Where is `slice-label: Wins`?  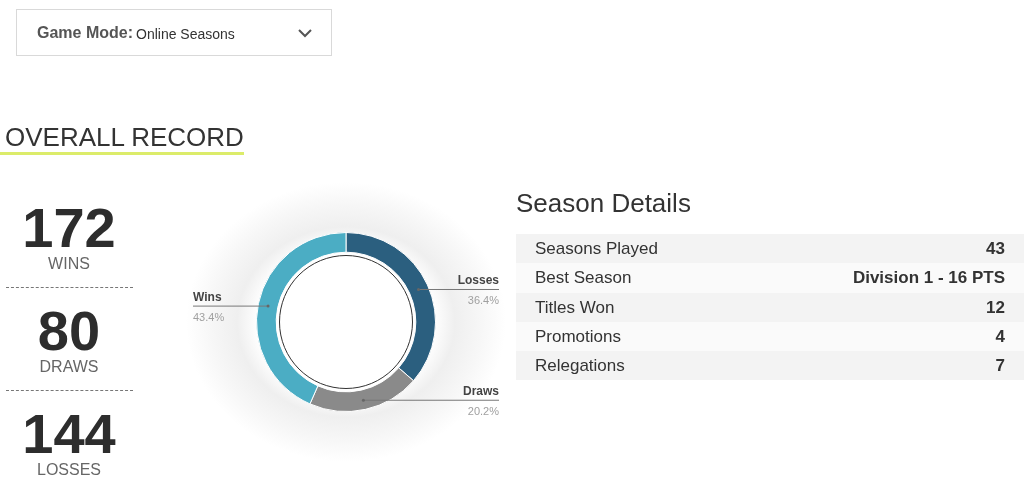
slice-label: Wins is located at coordinates (207, 296).